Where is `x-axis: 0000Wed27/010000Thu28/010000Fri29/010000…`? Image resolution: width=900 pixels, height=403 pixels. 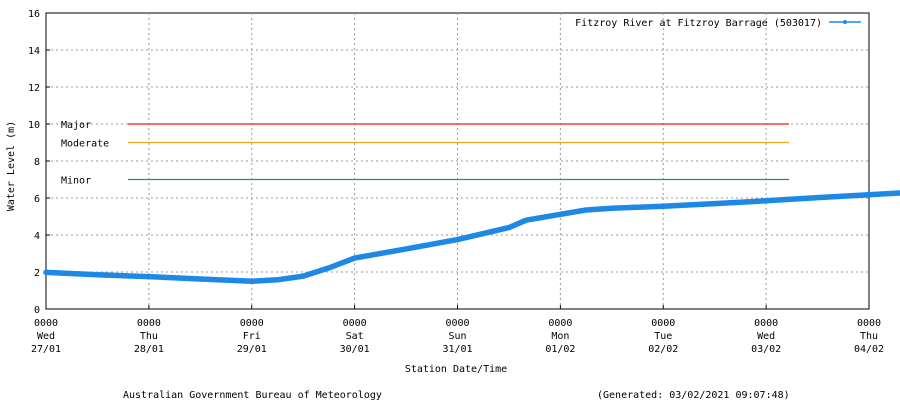
x-axis: 0000Wed27/010000Thu28/010000Fri29/010000… is located at coordinates (457, 330).